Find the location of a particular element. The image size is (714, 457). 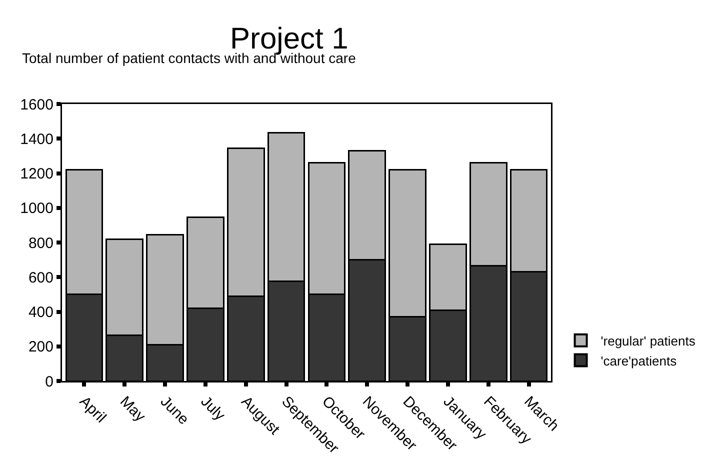

y-tick-label: 600 is located at coordinates (41, 277).